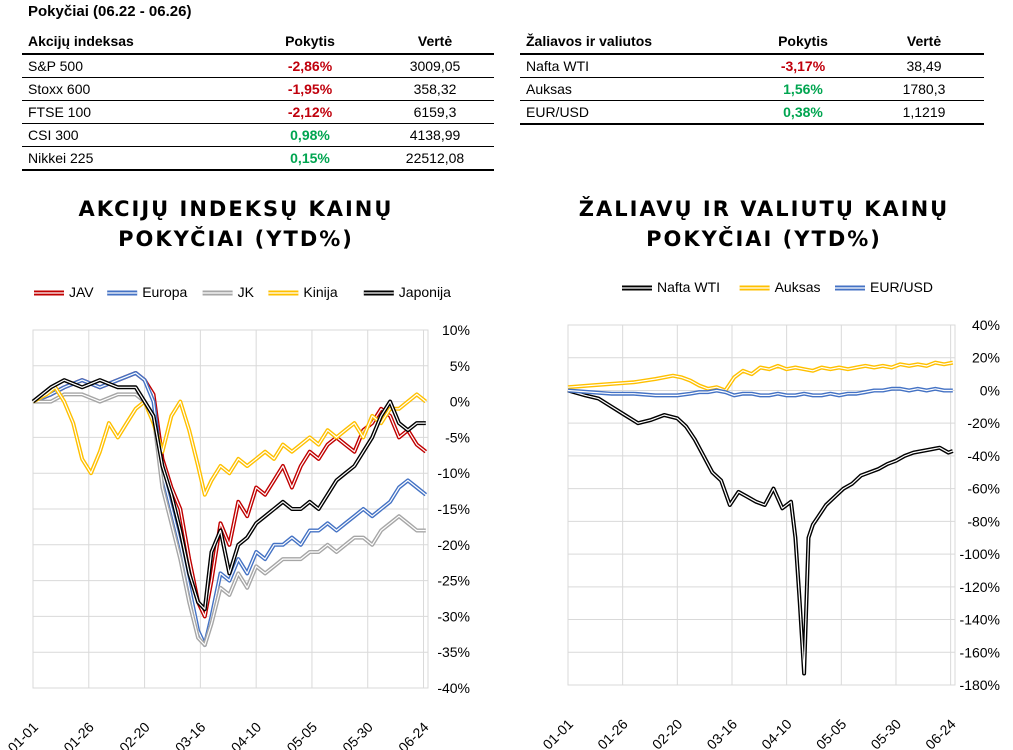 This screenshot has height=750, width=1013. I want to click on commodities-cell-change: 1,56%, so click(803, 89).